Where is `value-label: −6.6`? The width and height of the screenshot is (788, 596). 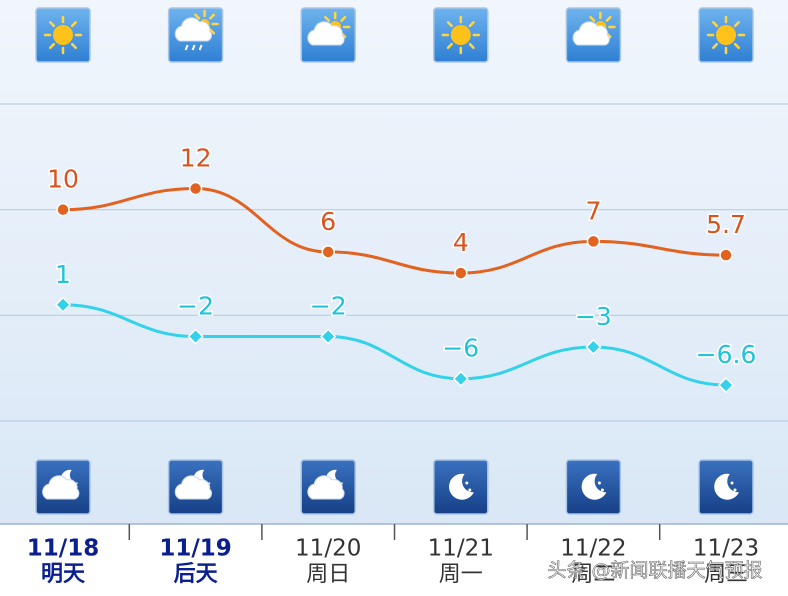
value-label: −6.6 is located at coordinates (726, 354).